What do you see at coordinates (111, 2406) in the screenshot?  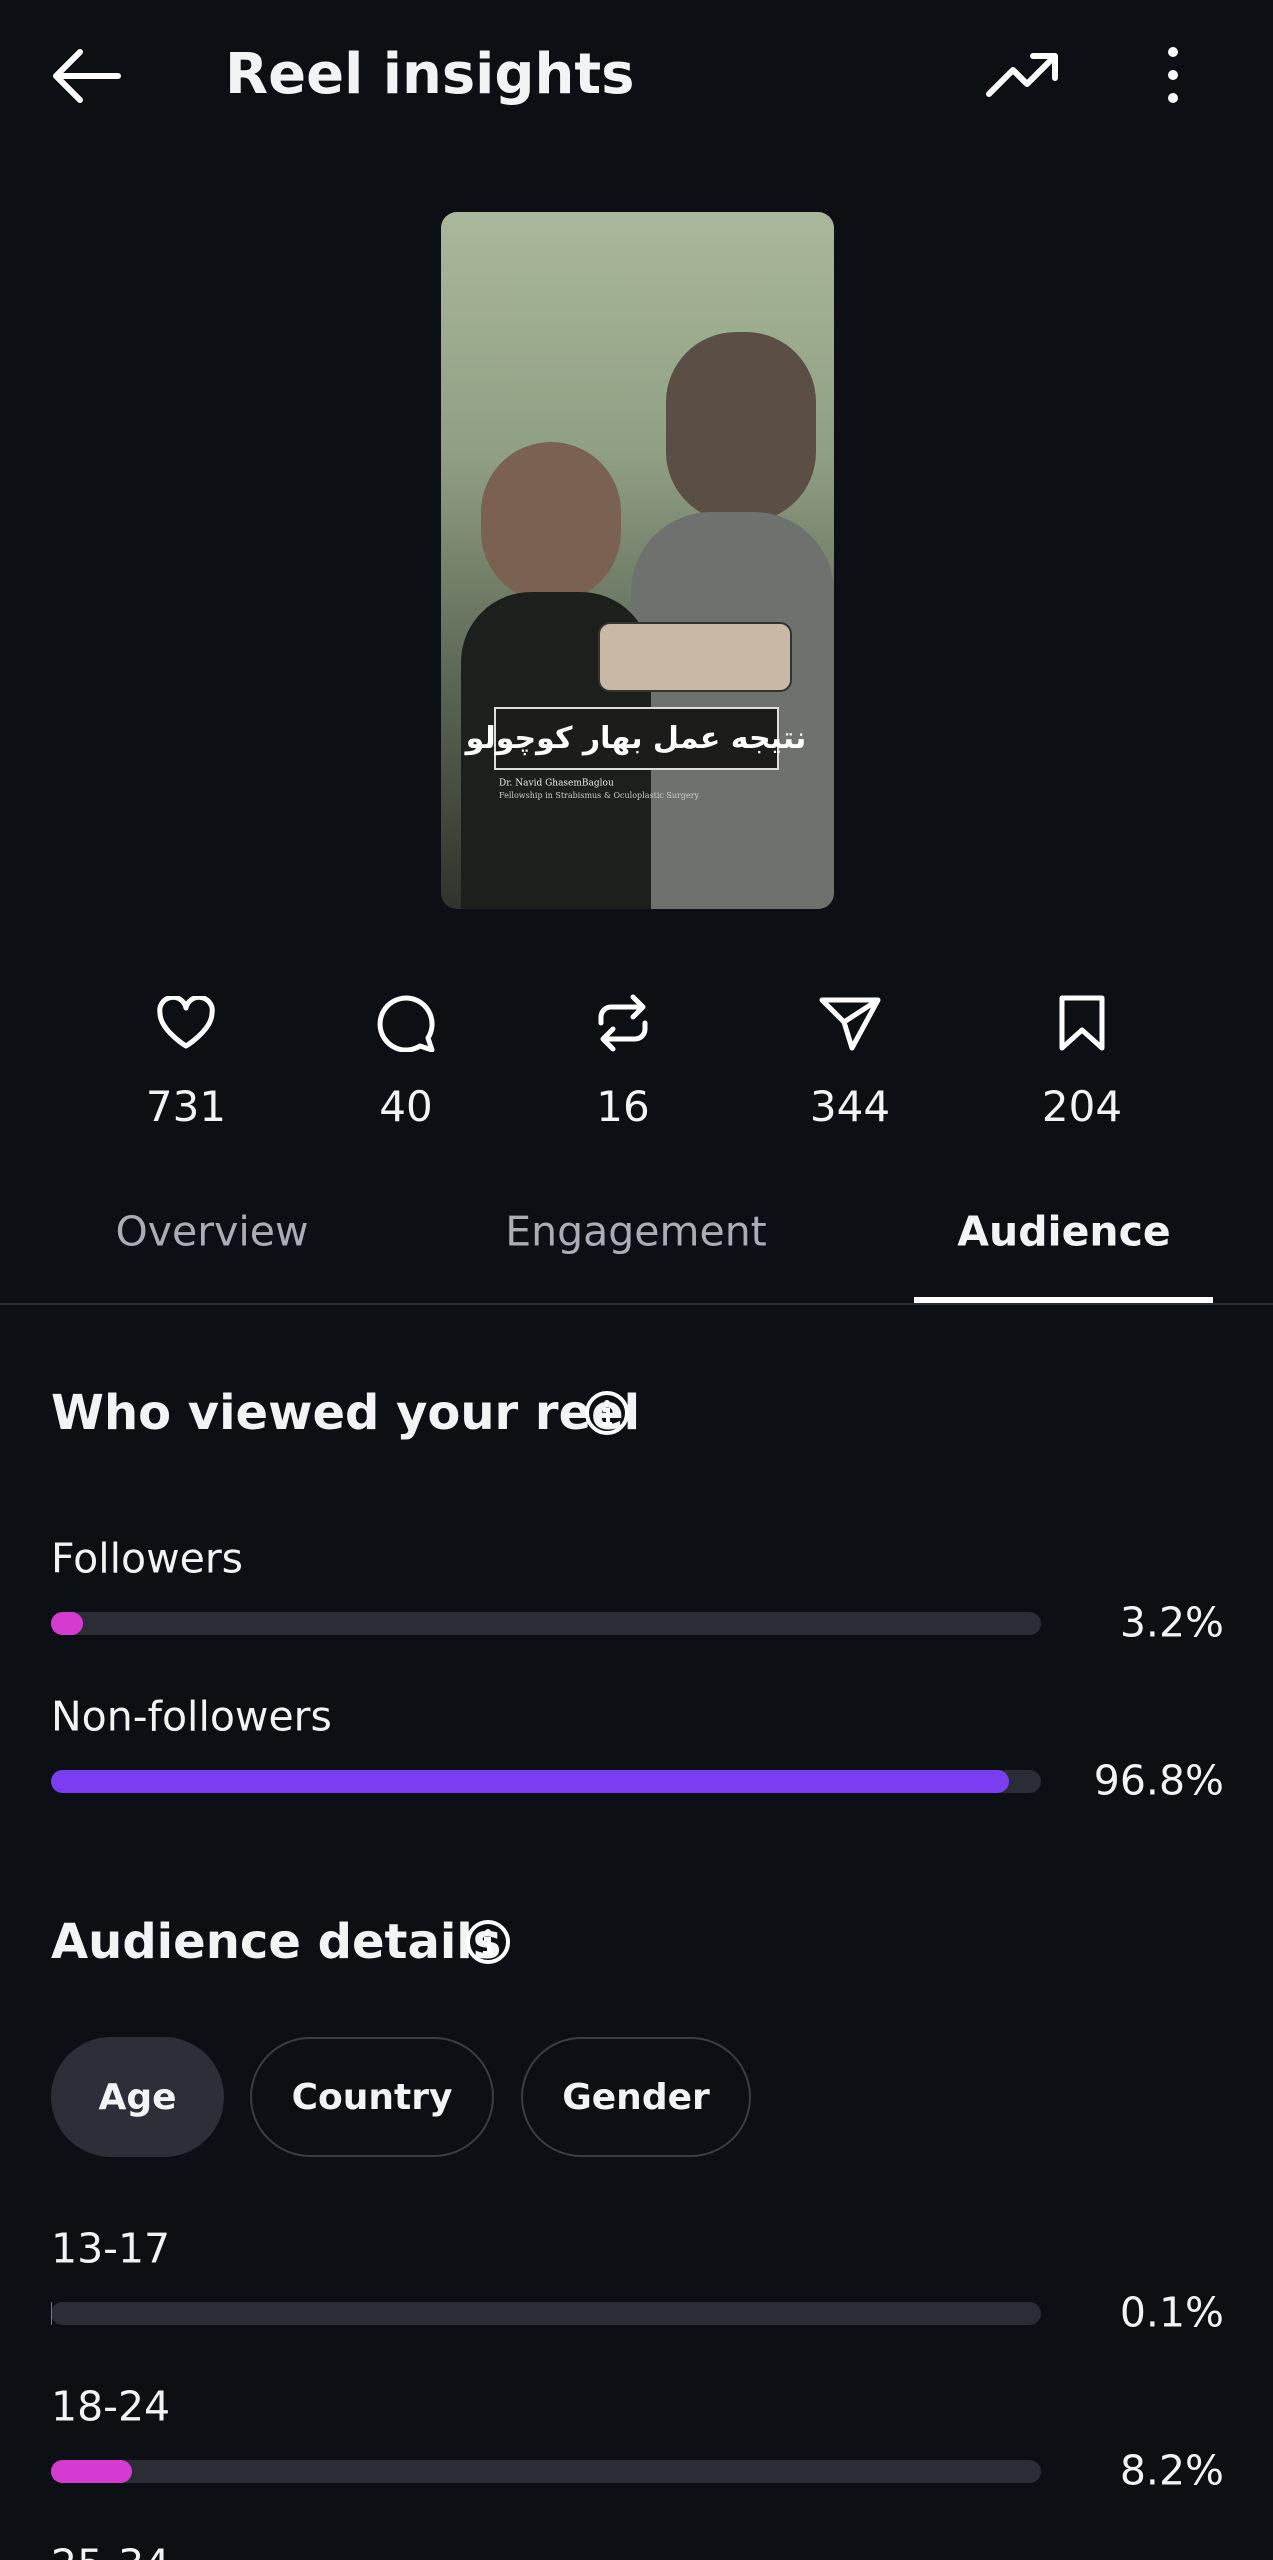 I see `row-label: 18-24` at bounding box center [111, 2406].